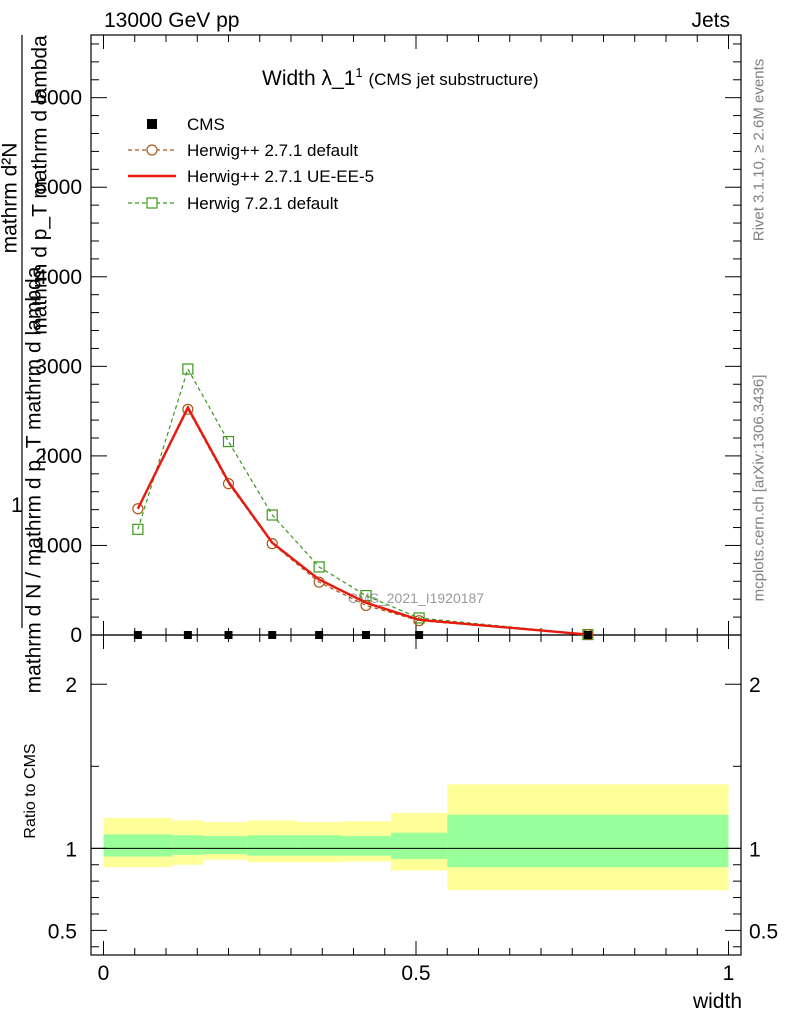  Describe the element at coordinates (58, 277) in the screenshot. I see `main-ytick-label: 4000` at that location.